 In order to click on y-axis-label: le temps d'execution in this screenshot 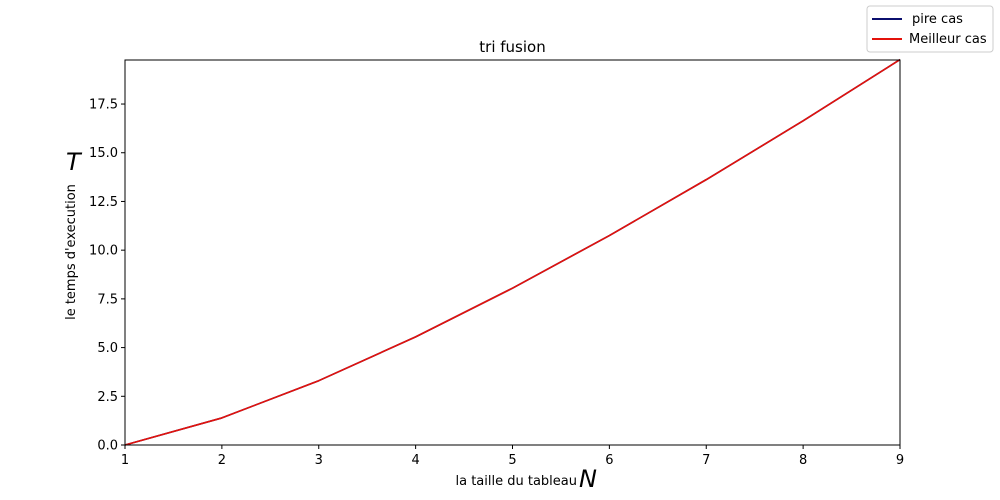, I will do `click(71, 252)`.